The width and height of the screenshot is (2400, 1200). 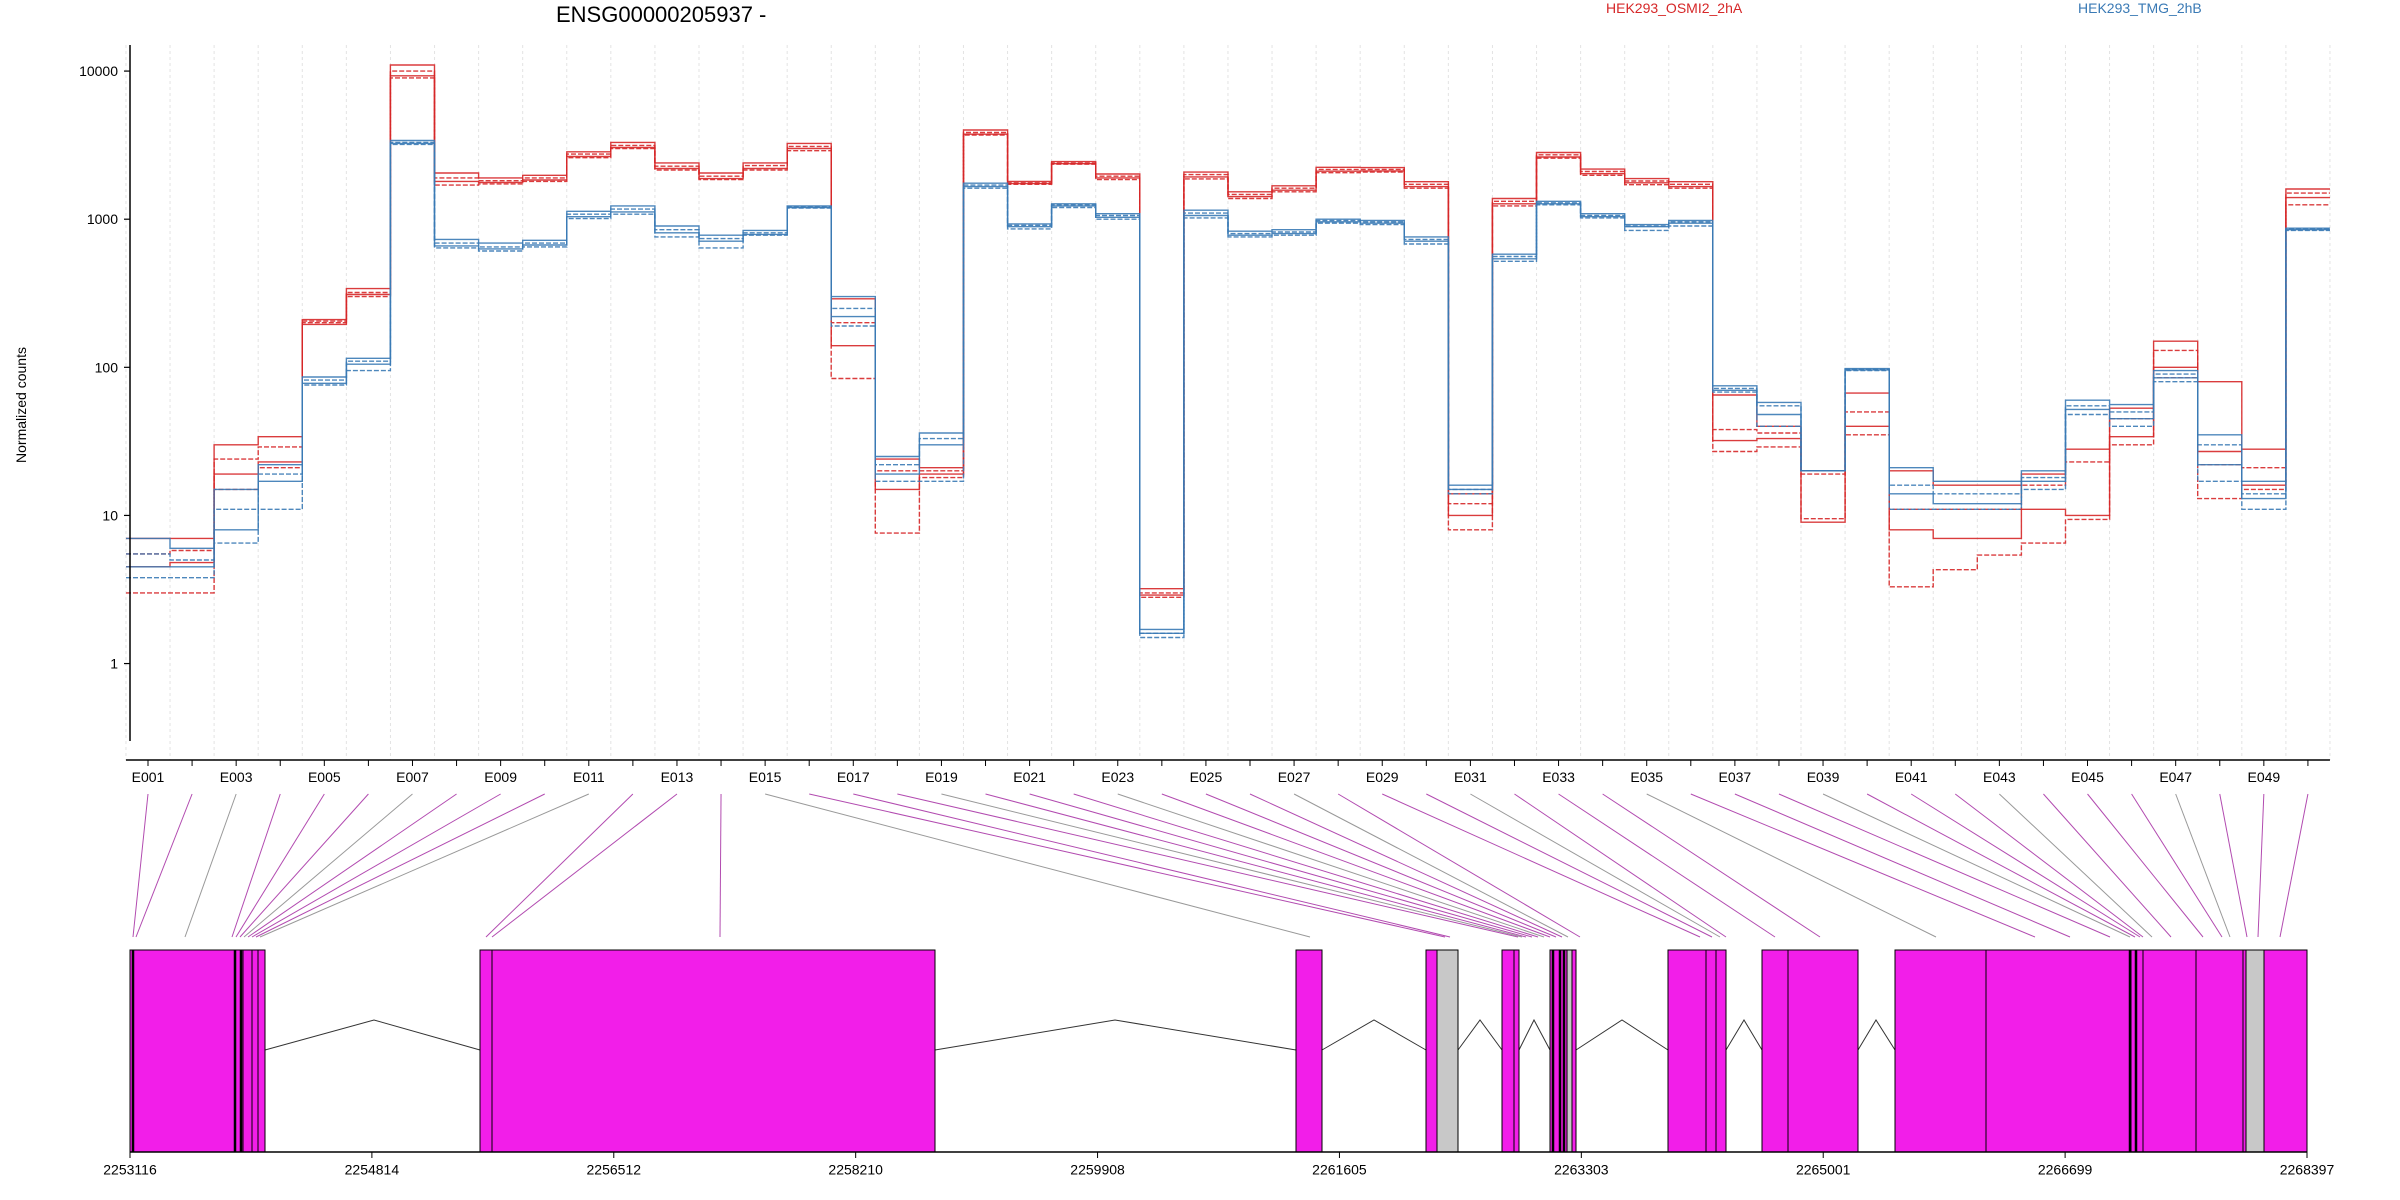 What do you see at coordinates (102, 219) in the screenshot?
I see `y-tick-label: 1000` at bounding box center [102, 219].